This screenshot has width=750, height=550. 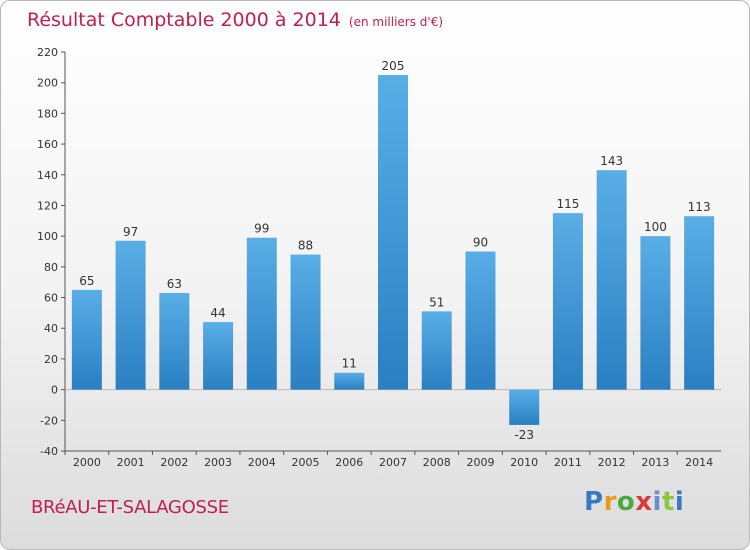 What do you see at coordinates (349, 462) in the screenshot?
I see `x-tick-label: 2006` at bounding box center [349, 462].